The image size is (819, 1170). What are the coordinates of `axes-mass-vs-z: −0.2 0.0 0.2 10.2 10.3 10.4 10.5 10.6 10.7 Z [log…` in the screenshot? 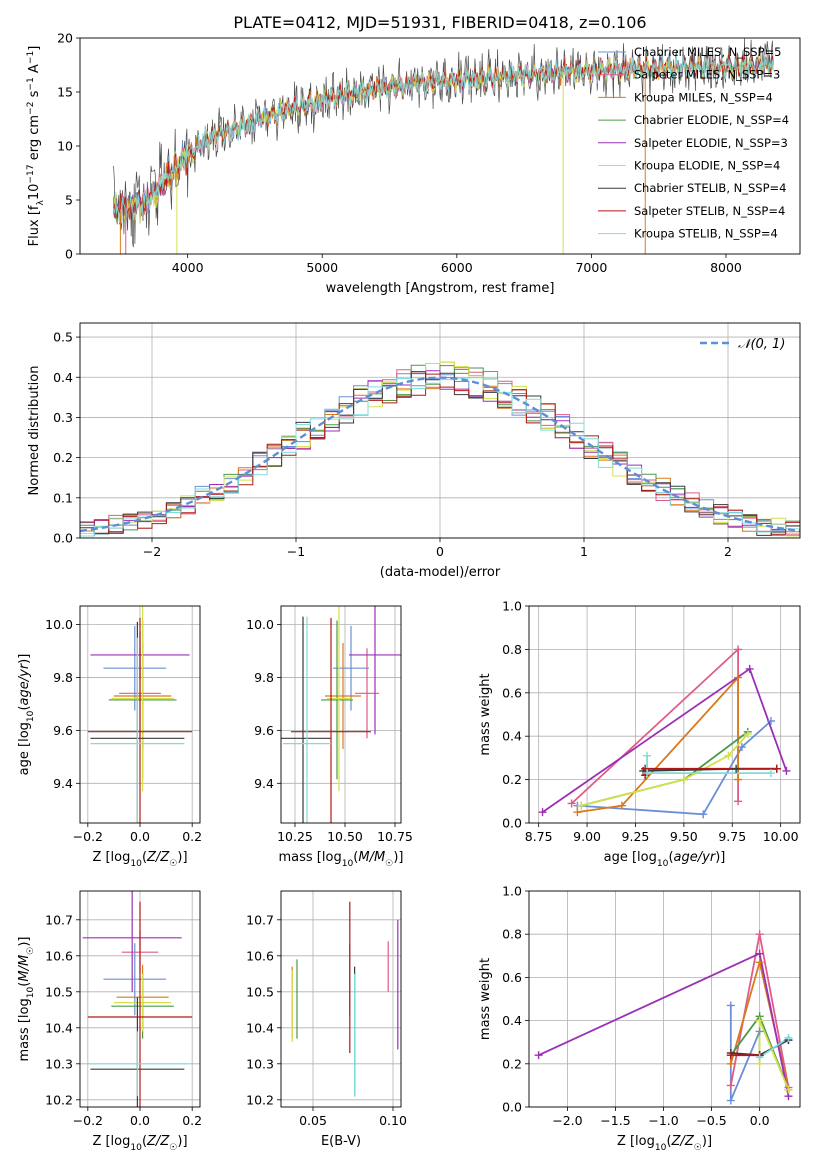 It's located at (109, 1021).